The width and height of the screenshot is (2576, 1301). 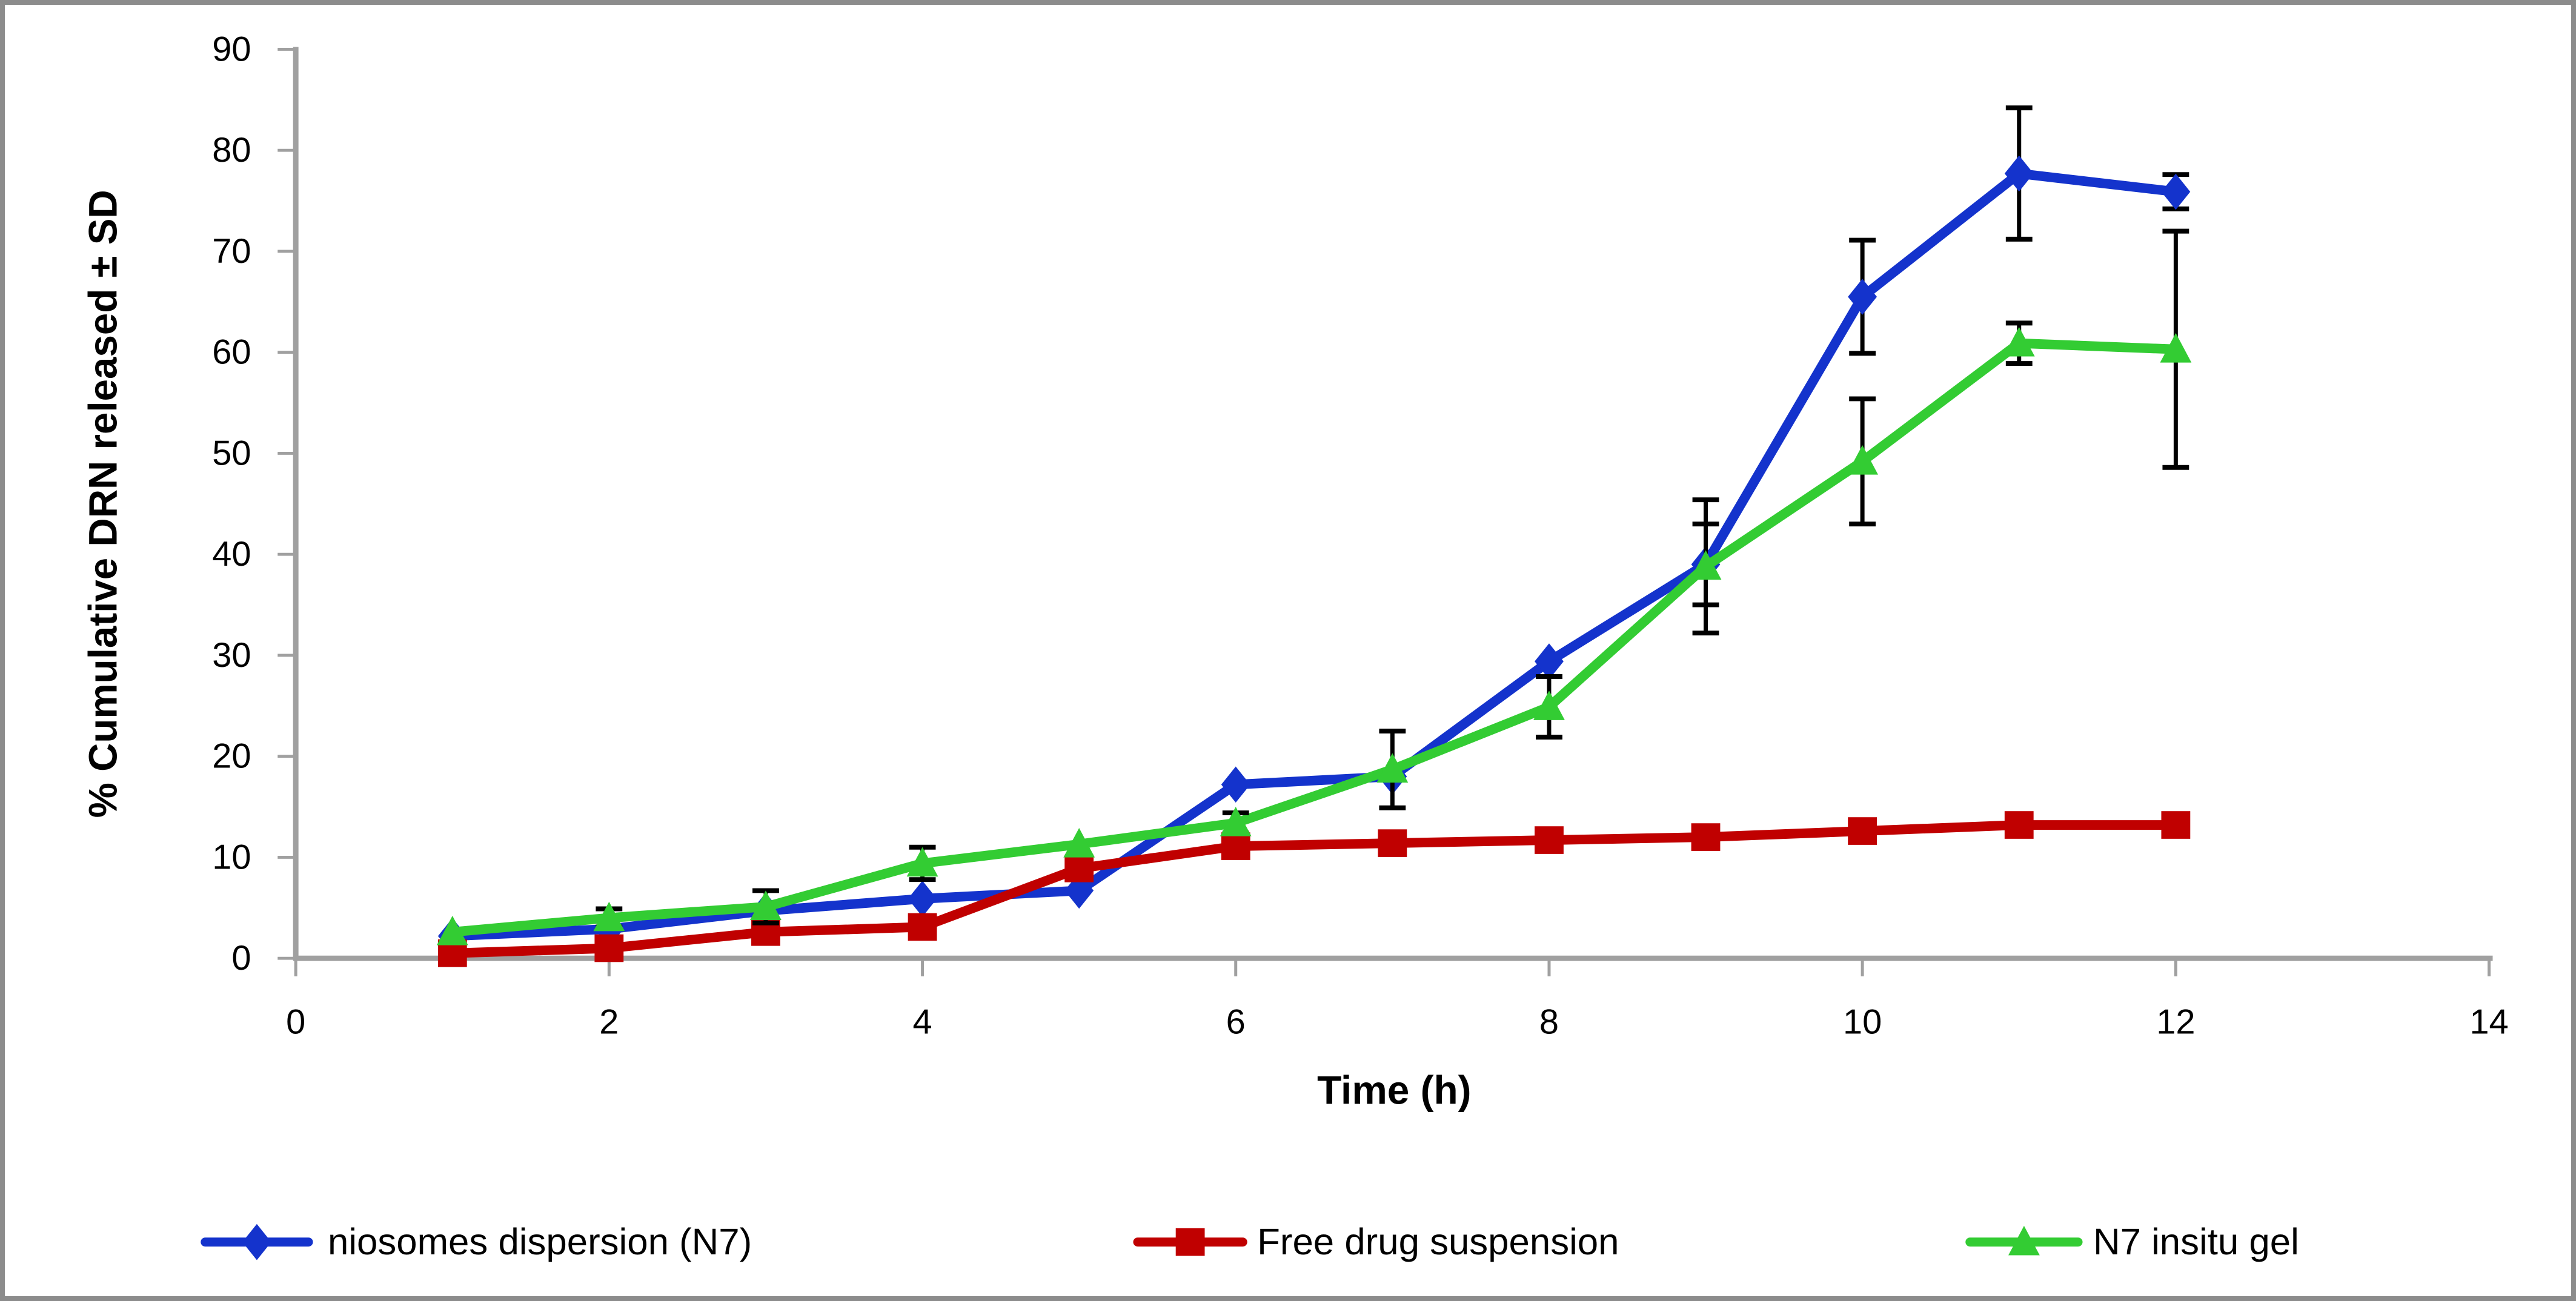 What do you see at coordinates (1549, 1021) in the screenshot?
I see `x-tick-label: 8` at bounding box center [1549, 1021].